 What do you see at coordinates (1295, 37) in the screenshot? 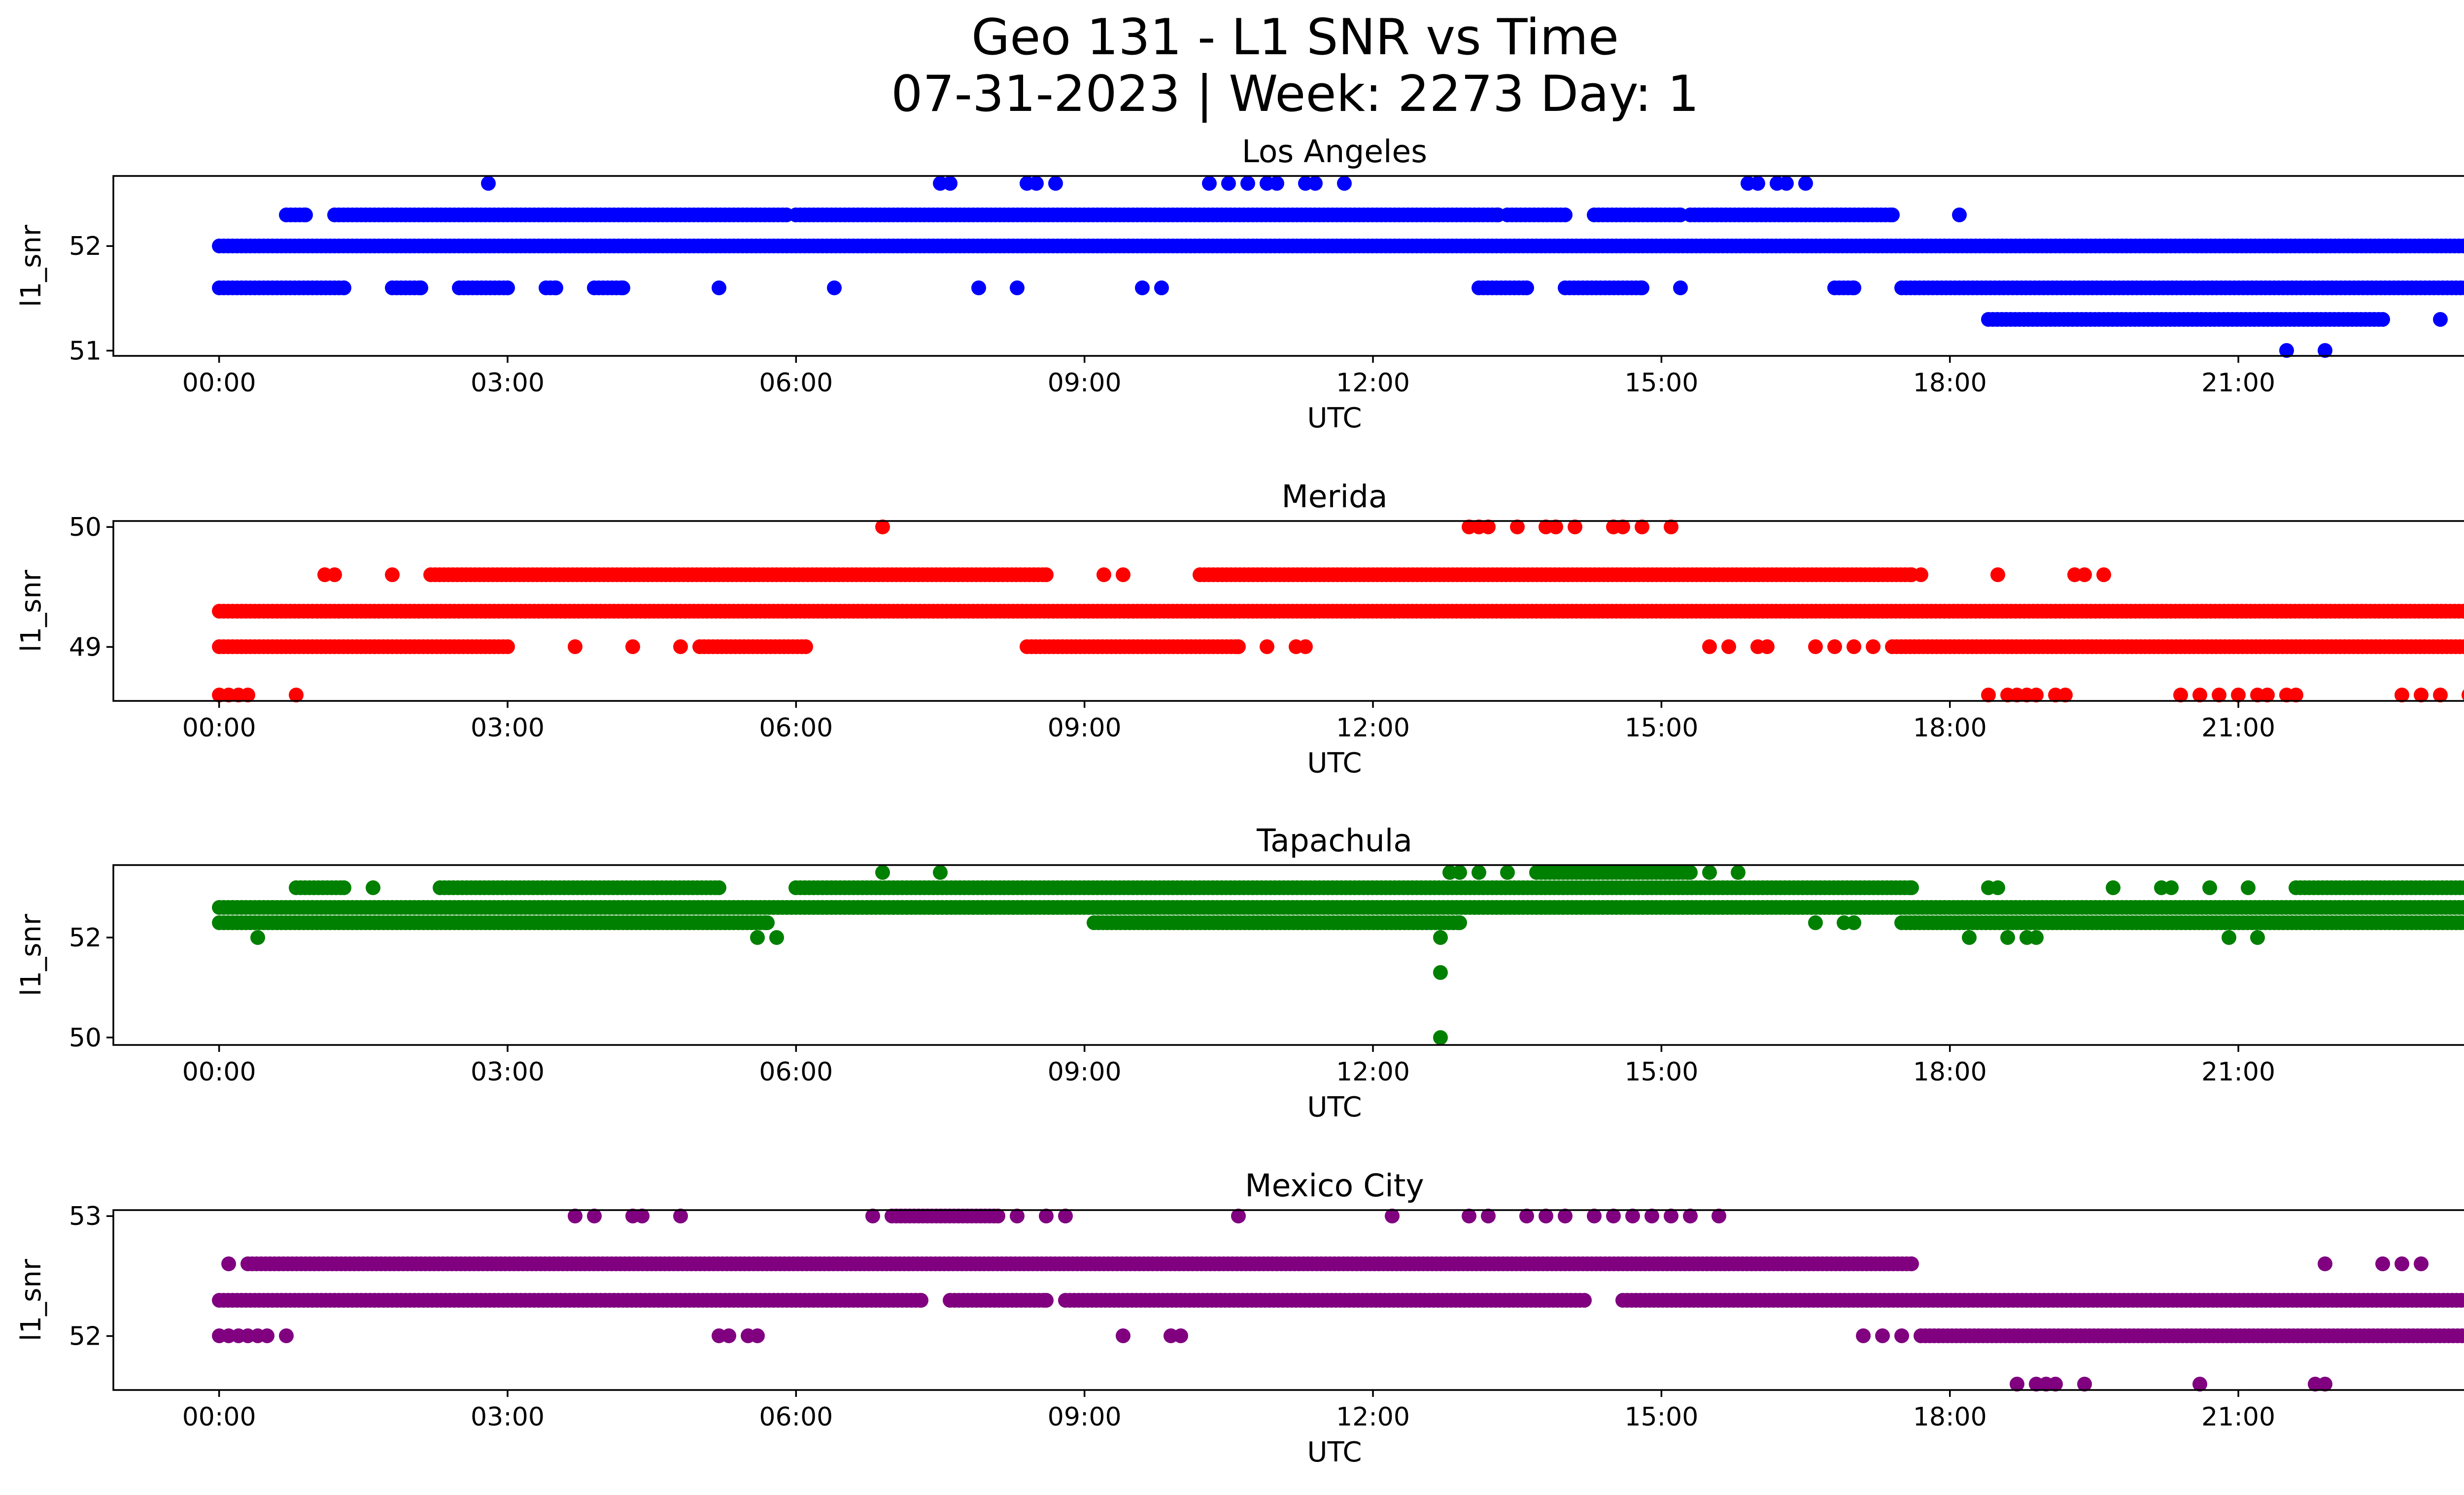
I see `figure-title-line1: Geo 131 - L1 SNR vs Time` at bounding box center [1295, 37].